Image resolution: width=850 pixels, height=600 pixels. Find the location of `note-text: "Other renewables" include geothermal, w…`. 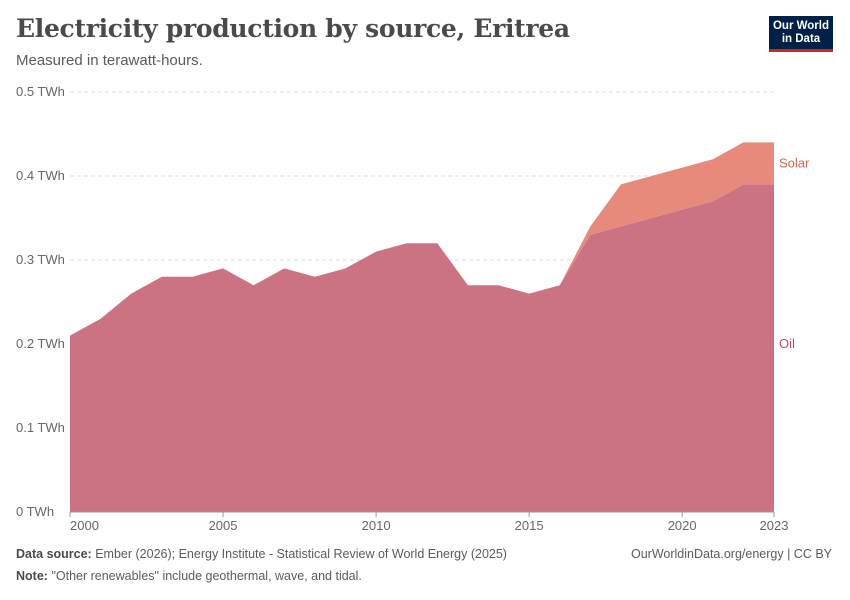

note-text: "Other renewables" include geothermal, w… is located at coordinates (206, 576).